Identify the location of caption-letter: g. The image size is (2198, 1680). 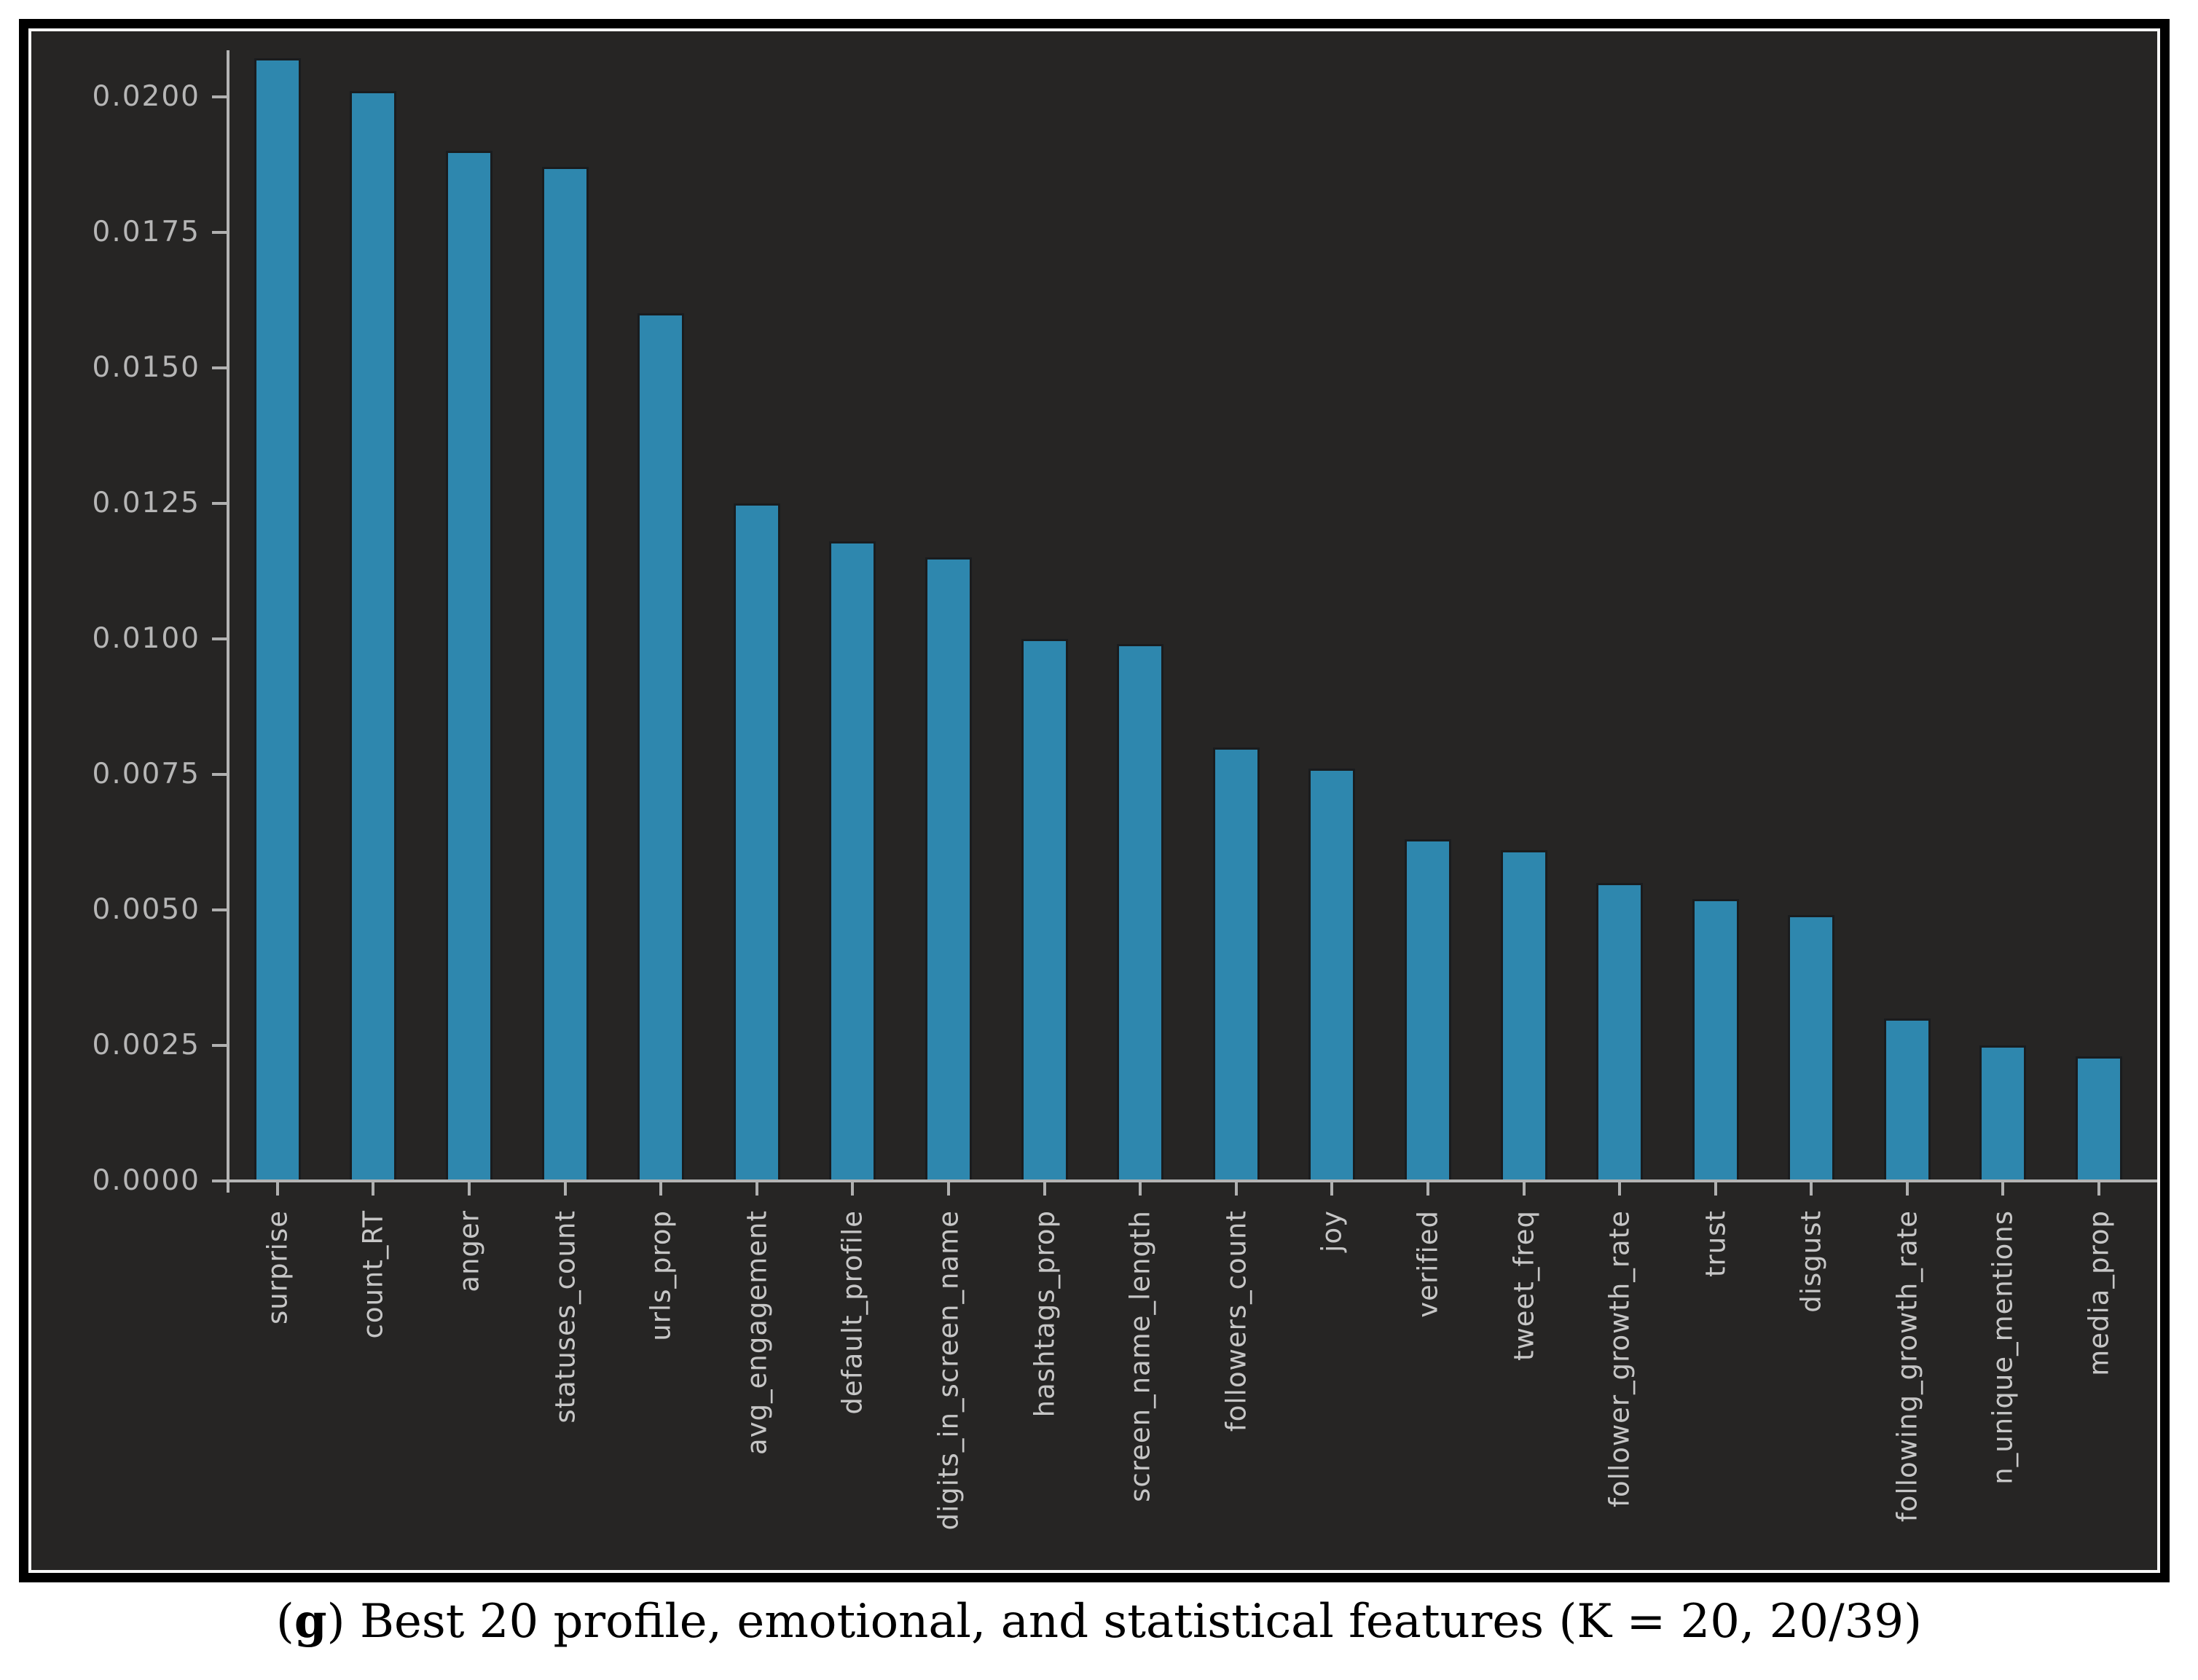
(310, 1621).